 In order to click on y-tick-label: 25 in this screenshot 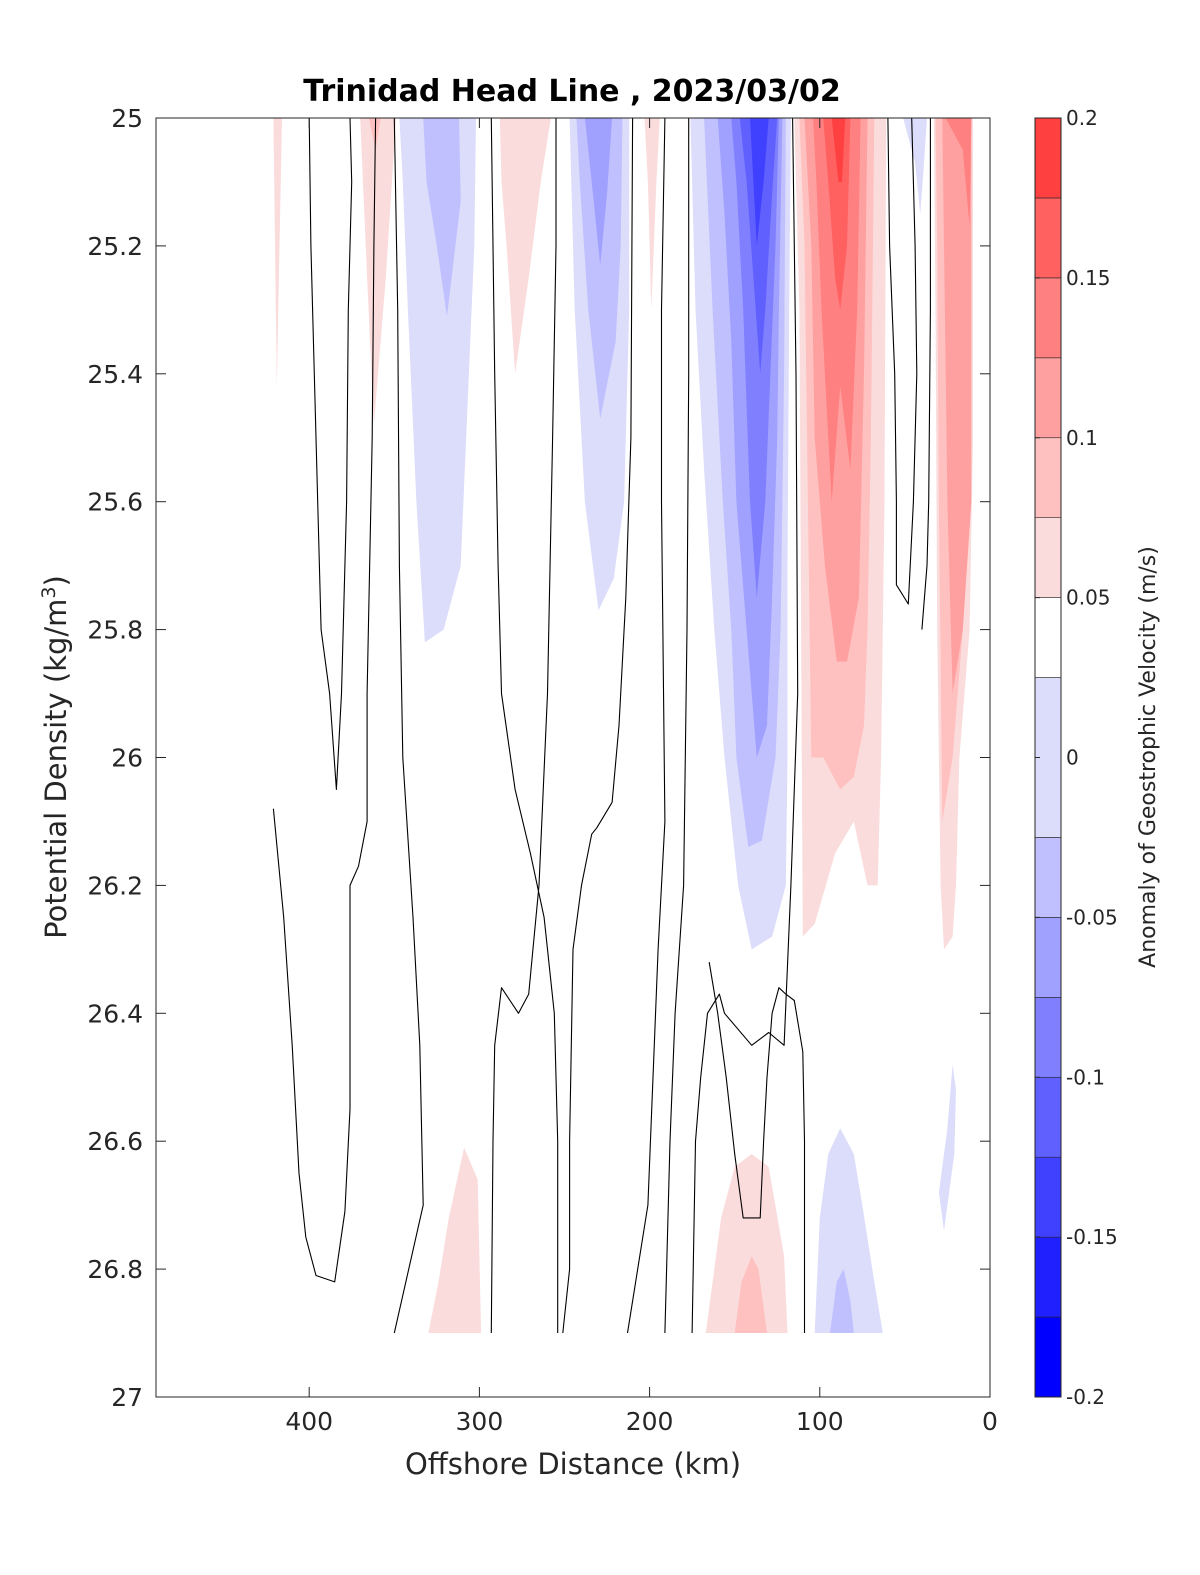, I will do `click(127, 118)`.